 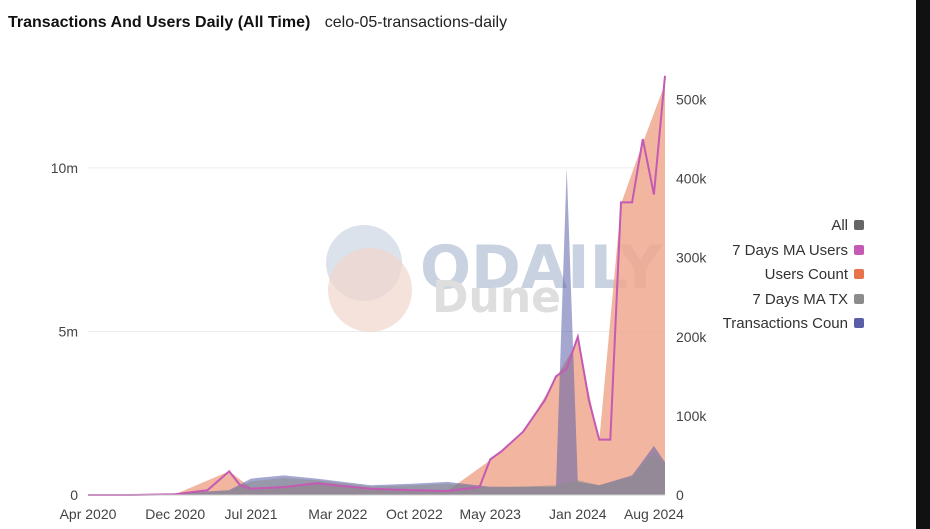 I want to click on legend-item: Users Count, so click(x=793, y=277).